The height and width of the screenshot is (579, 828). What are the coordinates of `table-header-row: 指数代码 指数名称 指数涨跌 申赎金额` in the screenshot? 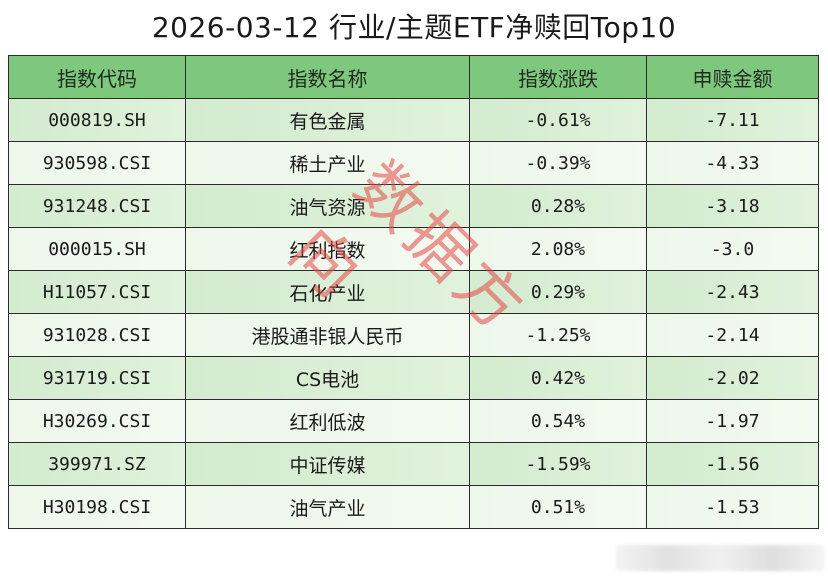 It's located at (413, 77).